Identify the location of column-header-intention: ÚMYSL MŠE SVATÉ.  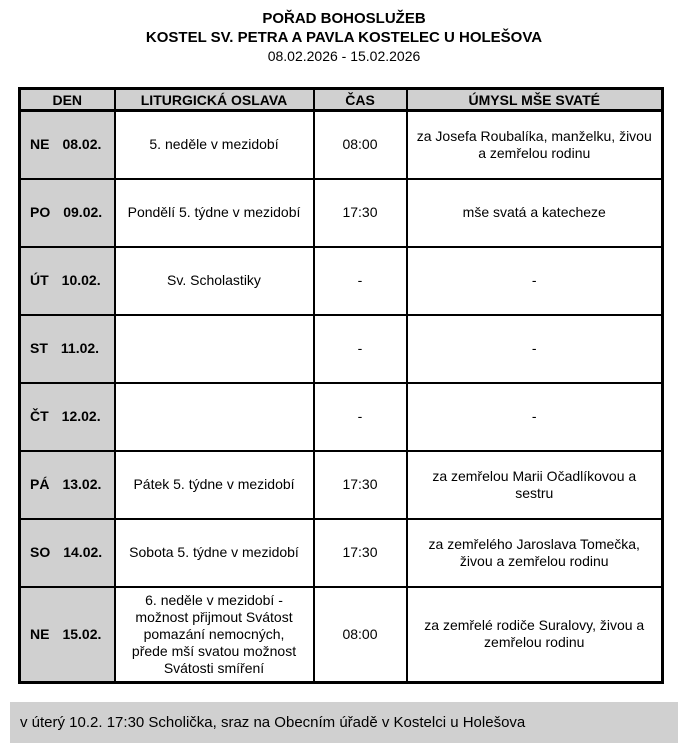
(534, 99).